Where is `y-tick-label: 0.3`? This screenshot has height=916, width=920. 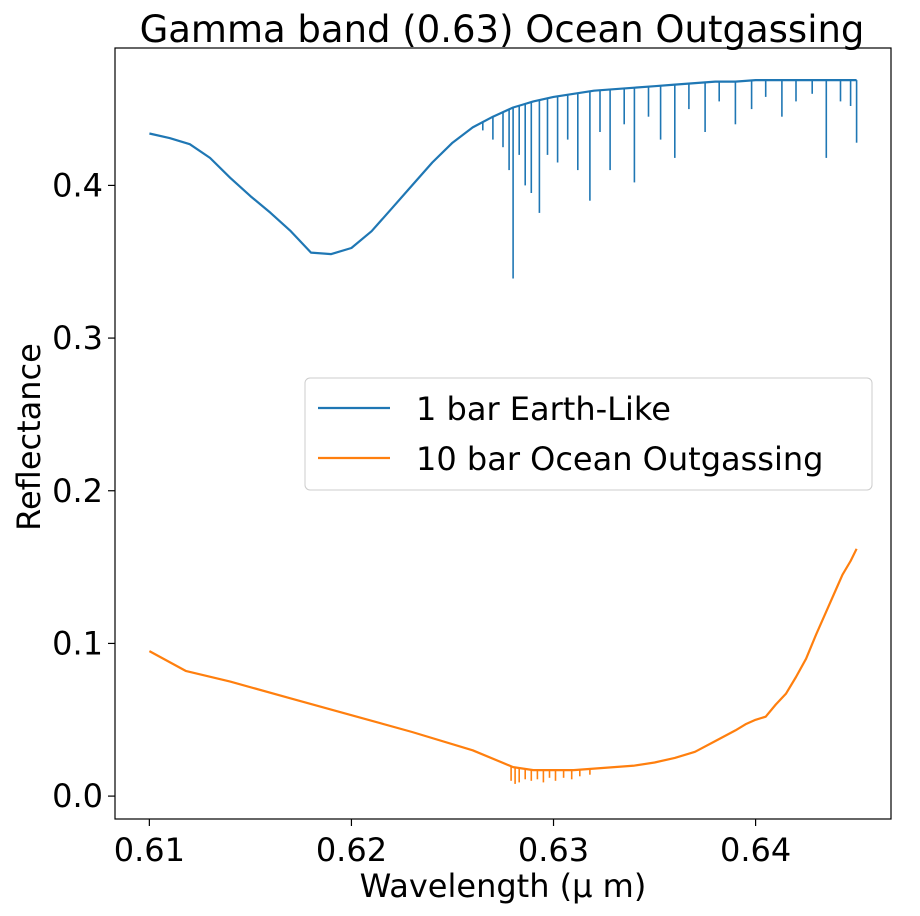
y-tick-label: 0.3 is located at coordinates (77, 338).